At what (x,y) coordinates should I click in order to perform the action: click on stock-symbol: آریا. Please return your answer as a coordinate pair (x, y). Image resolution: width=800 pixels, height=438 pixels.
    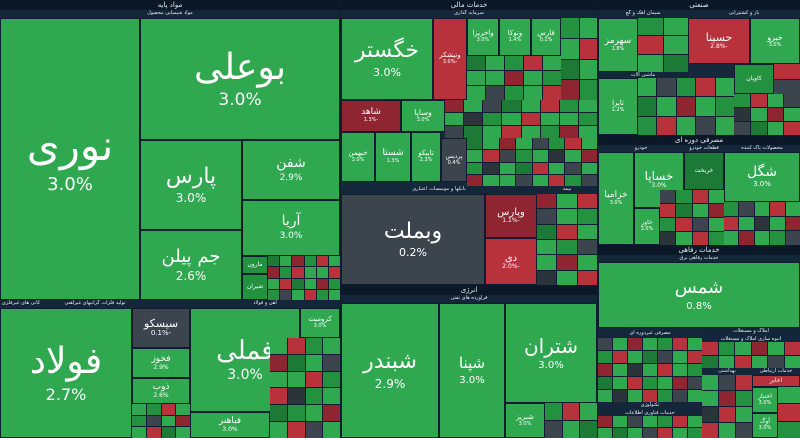
    Looking at the image, I should click on (291, 221).